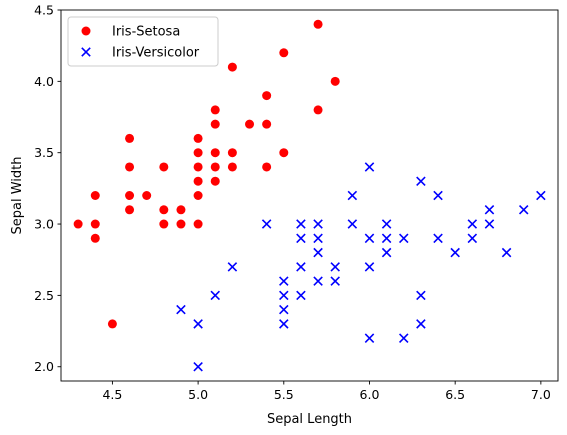 This screenshot has height=435, width=567. I want to click on legend-marker-setosa, so click(86, 31).